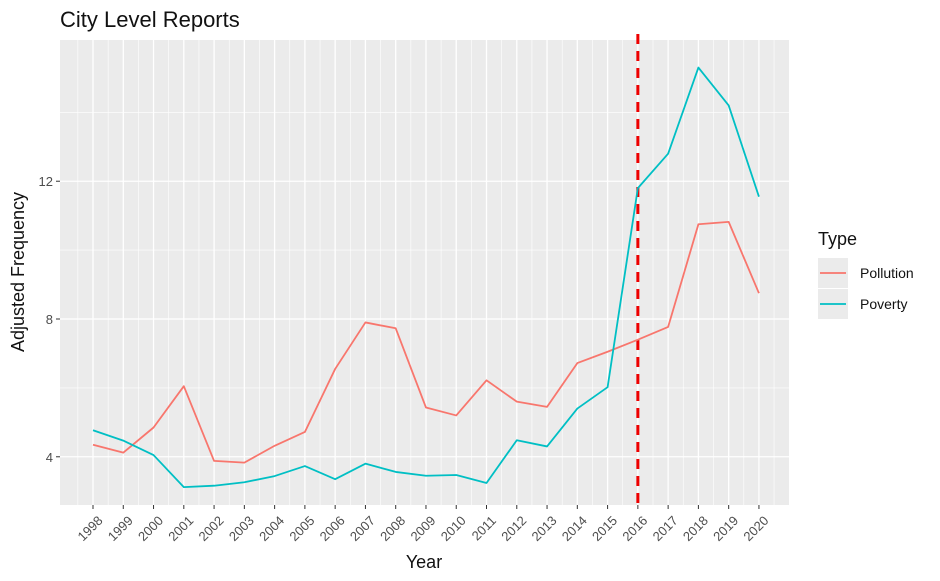 The width and height of the screenshot is (940, 581). What do you see at coordinates (46, 181) in the screenshot?
I see `y-tick-label: 12` at bounding box center [46, 181].